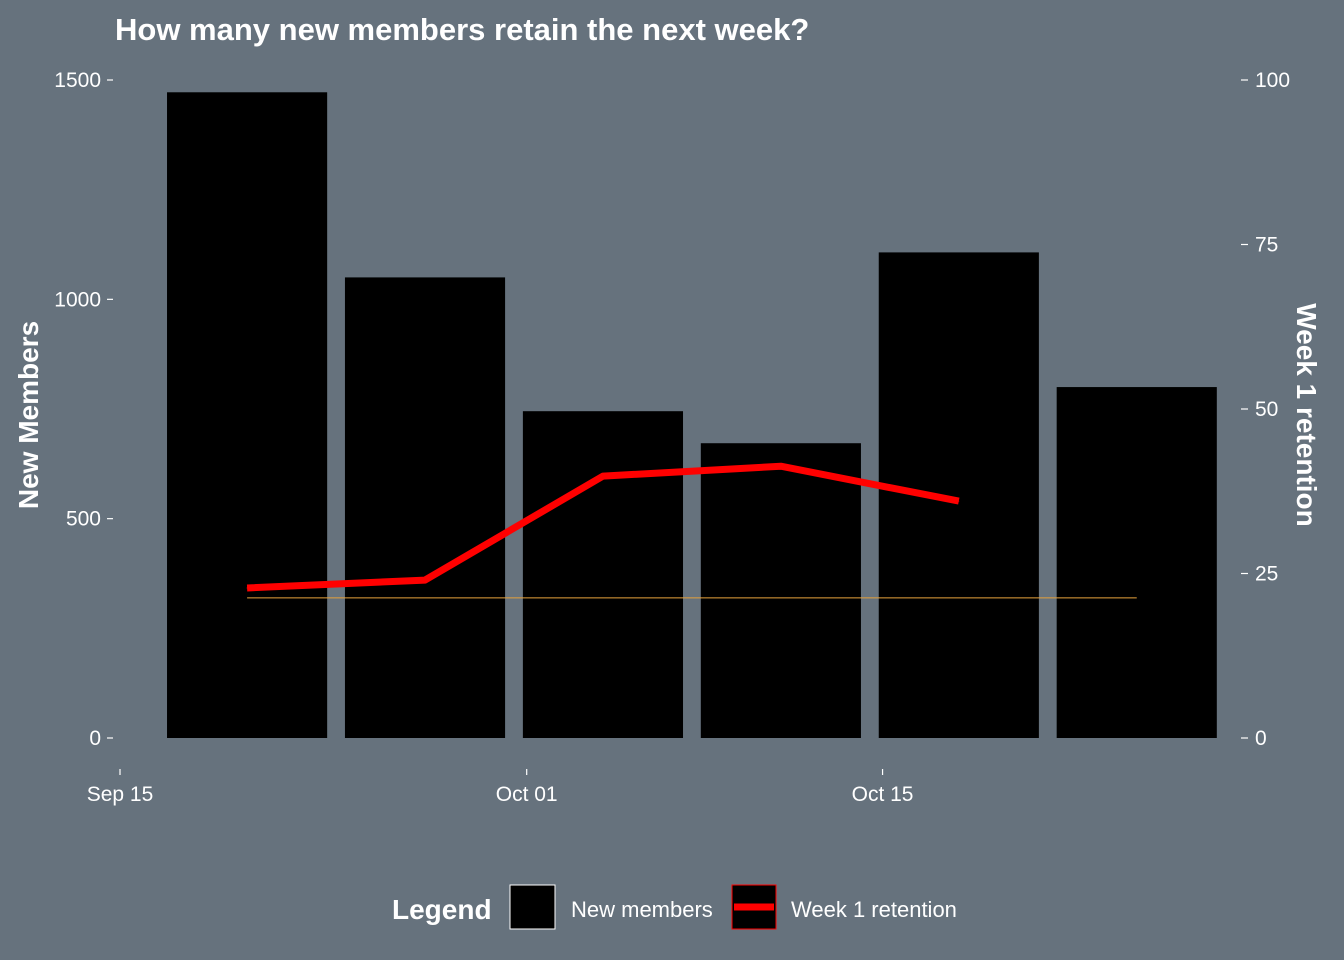 The width and height of the screenshot is (1344, 960). What do you see at coordinates (883, 794) in the screenshot?
I see `x-tick-label: Oct 15` at bounding box center [883, 794].